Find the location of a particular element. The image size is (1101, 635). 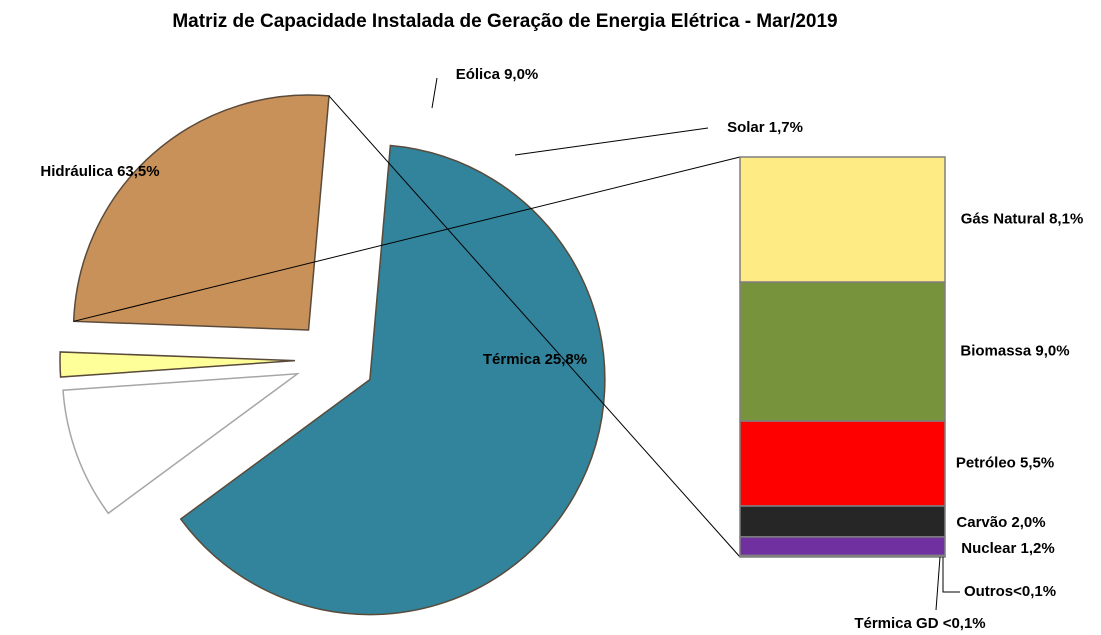

bar-label: Nuclear 1,2% is located at coordinates (1007, 548).